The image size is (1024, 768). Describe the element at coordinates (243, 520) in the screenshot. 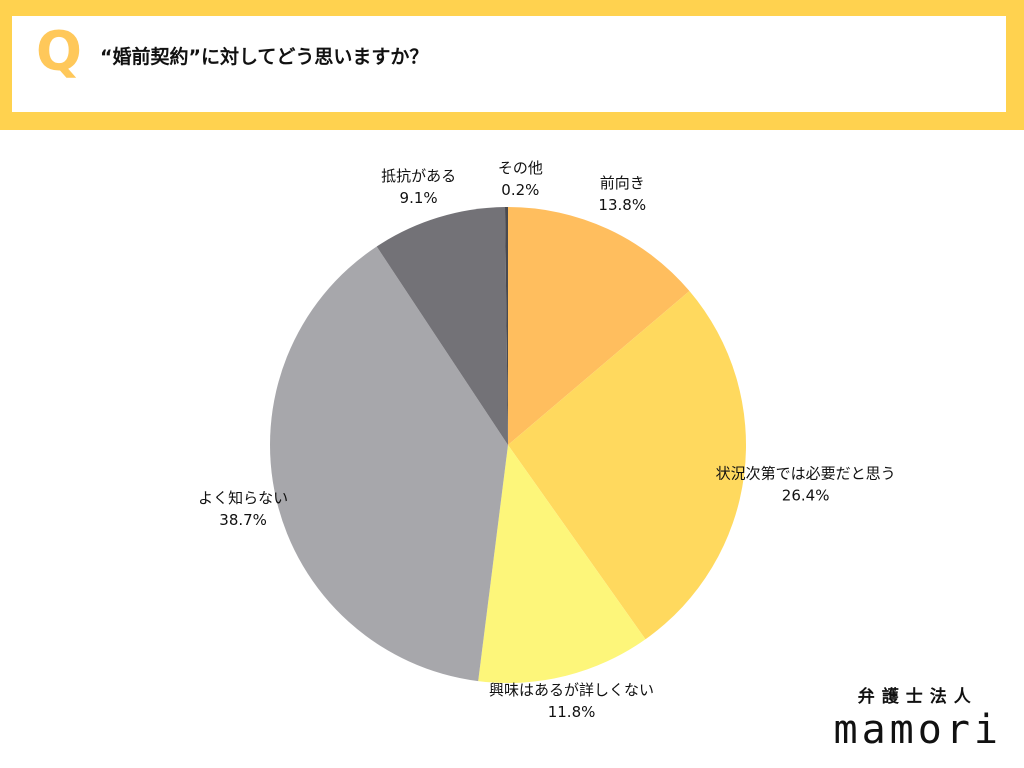

I see `slice-value-4: 38.7%` at that location.